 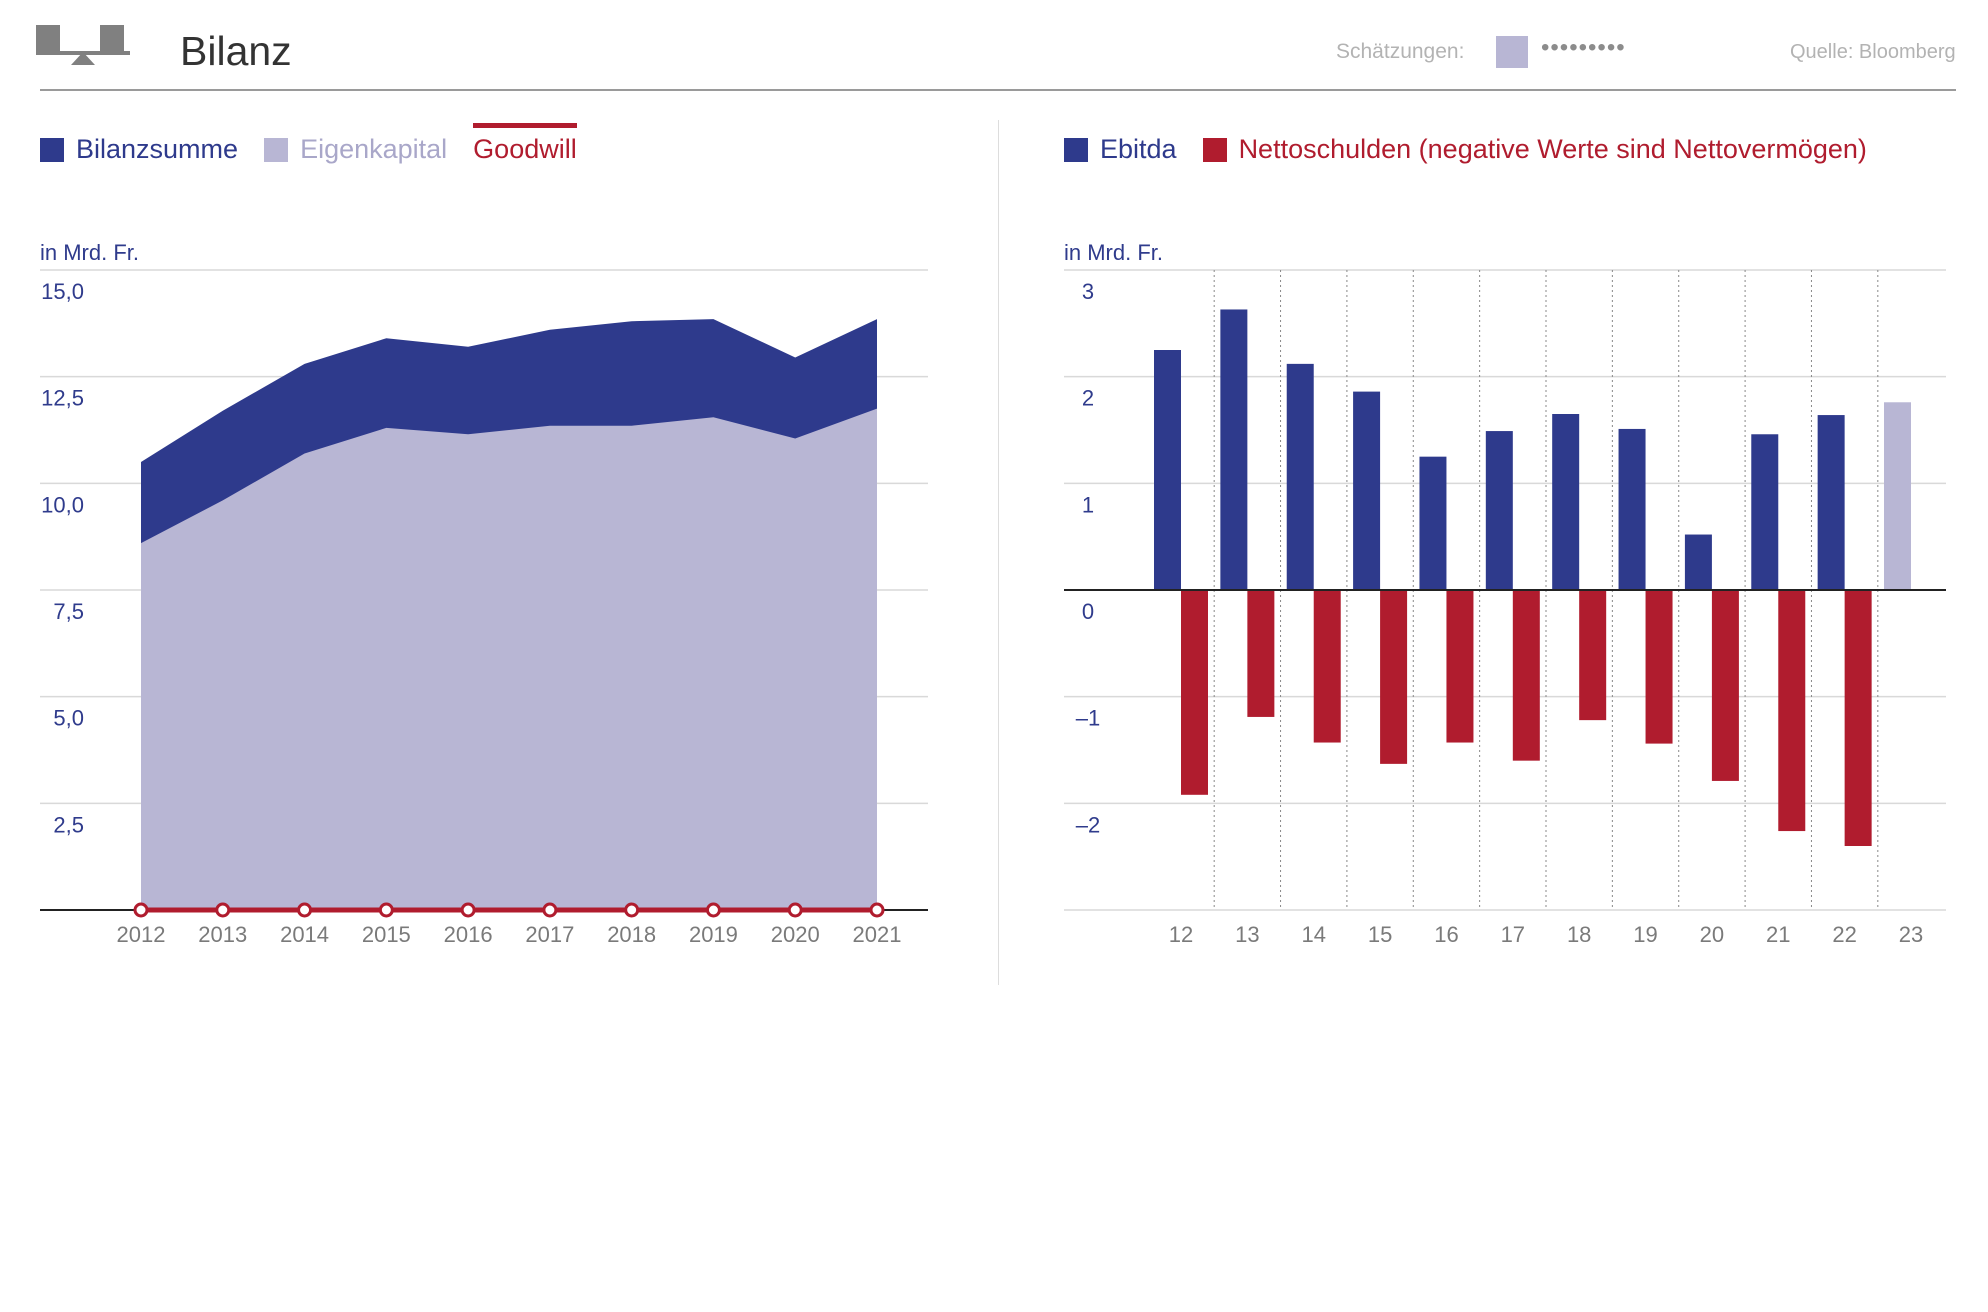 What do you see at coordinates (52, 149) in the screenshot?
I see `legend-swatch-bilanzsumme` at bounding box center [52, 149].